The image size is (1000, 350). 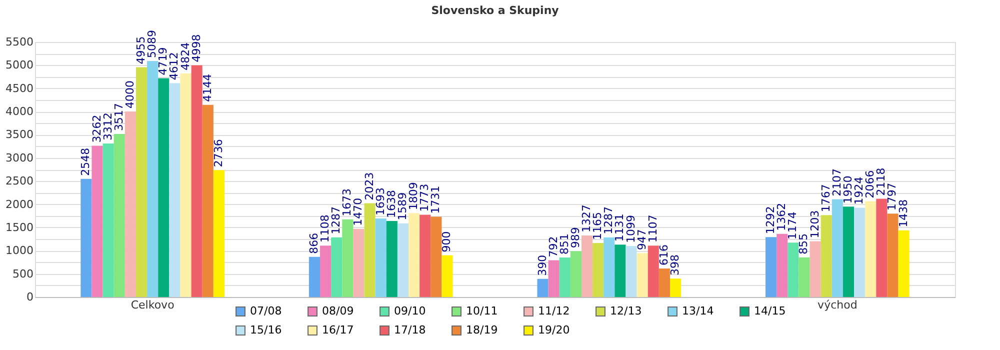 What do you see at coordinates (174, 66) in the screenshot?
I see `data-label: 4612` at bounding box center [174, 66].